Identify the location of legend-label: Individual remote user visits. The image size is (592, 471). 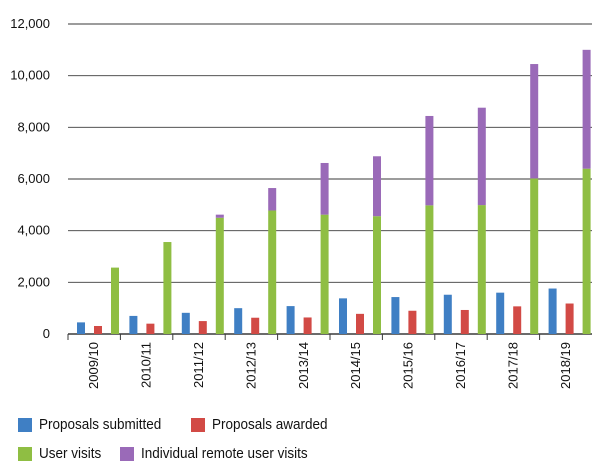
(224, 453).